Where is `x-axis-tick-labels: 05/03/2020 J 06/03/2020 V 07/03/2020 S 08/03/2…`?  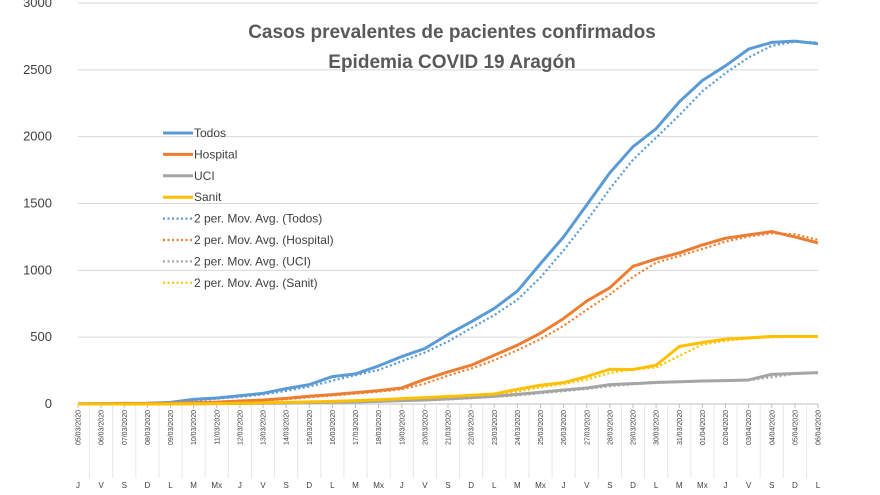
x-axis-tick-labels: 05/03/2020 J 06/03/2020 V 07/03/2020 S 08/03/2… is located at coordinates (449, 447).